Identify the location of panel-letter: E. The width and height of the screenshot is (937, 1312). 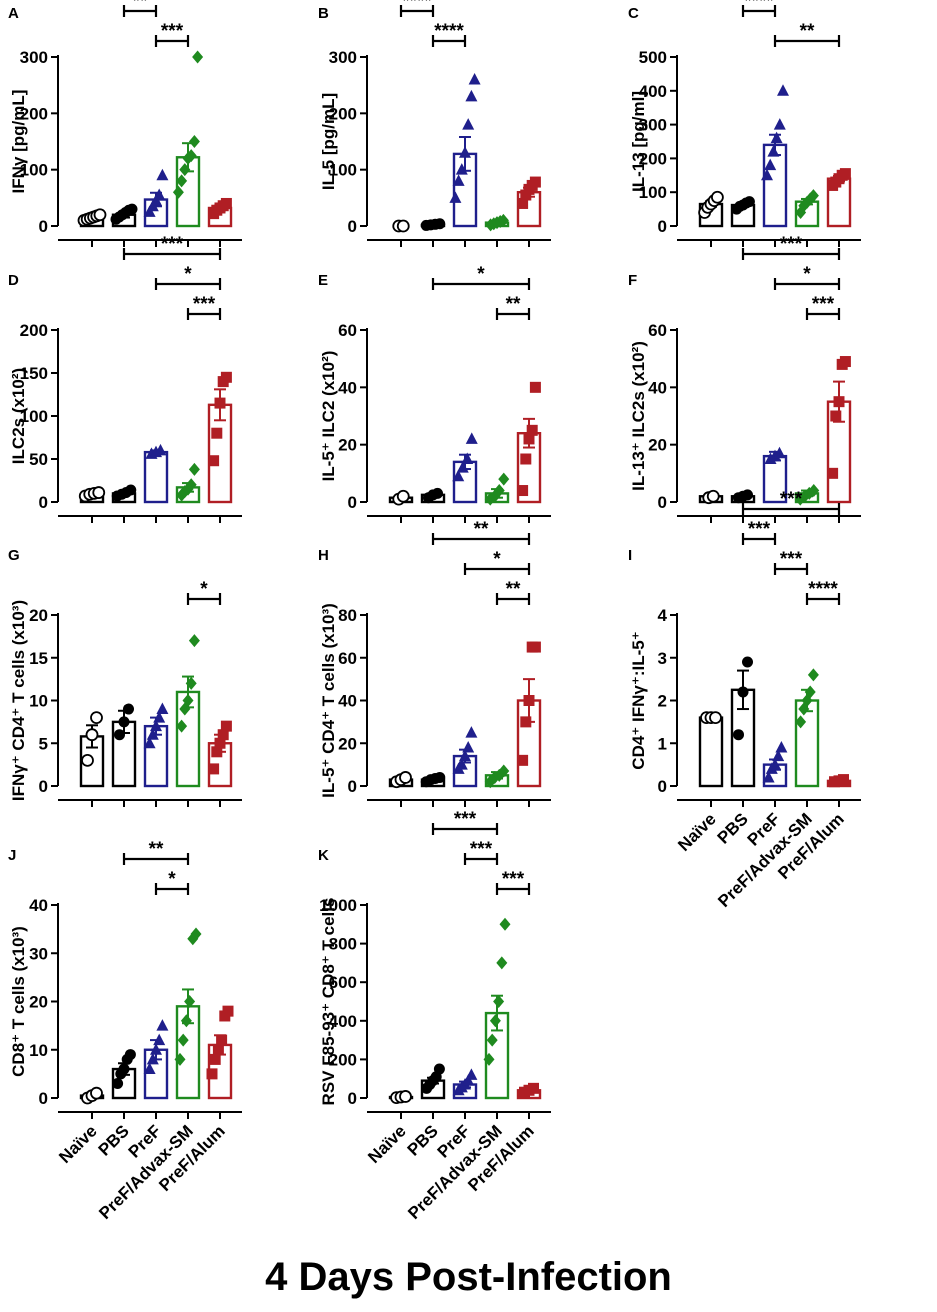
(323, 280).